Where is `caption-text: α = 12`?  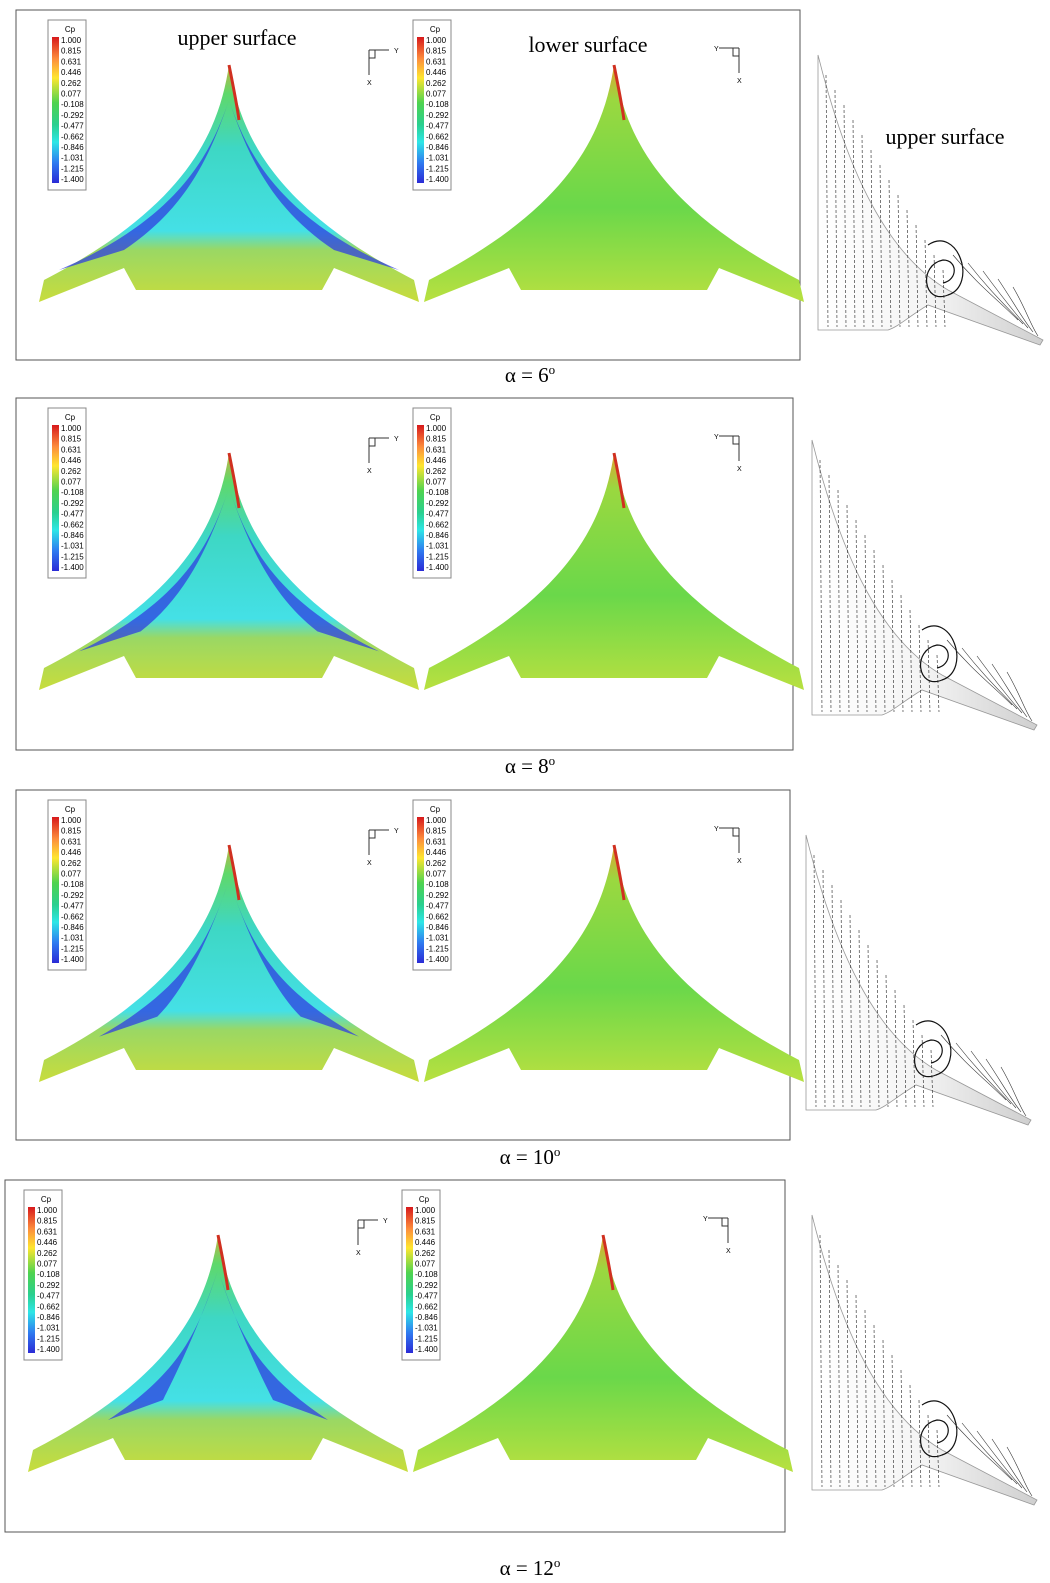
caption-text: α = 12 is located at coordinates (527, 1568).